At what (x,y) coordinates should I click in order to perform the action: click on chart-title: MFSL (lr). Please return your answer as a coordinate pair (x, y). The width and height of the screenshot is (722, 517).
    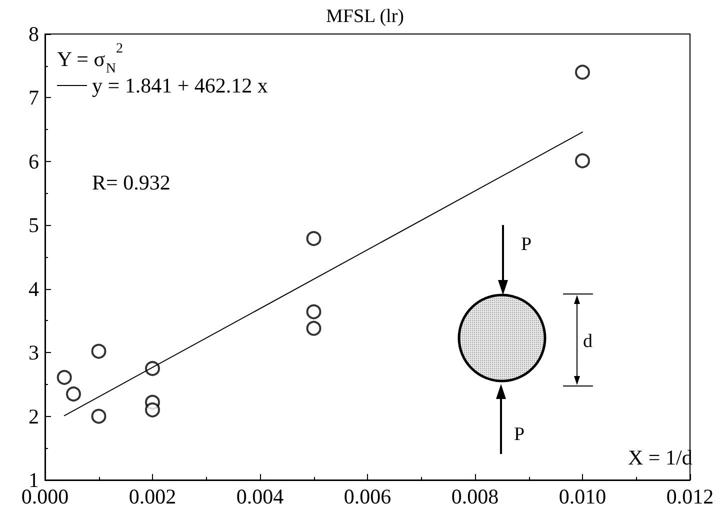
    Looking at the image, I should click on (365, 16).